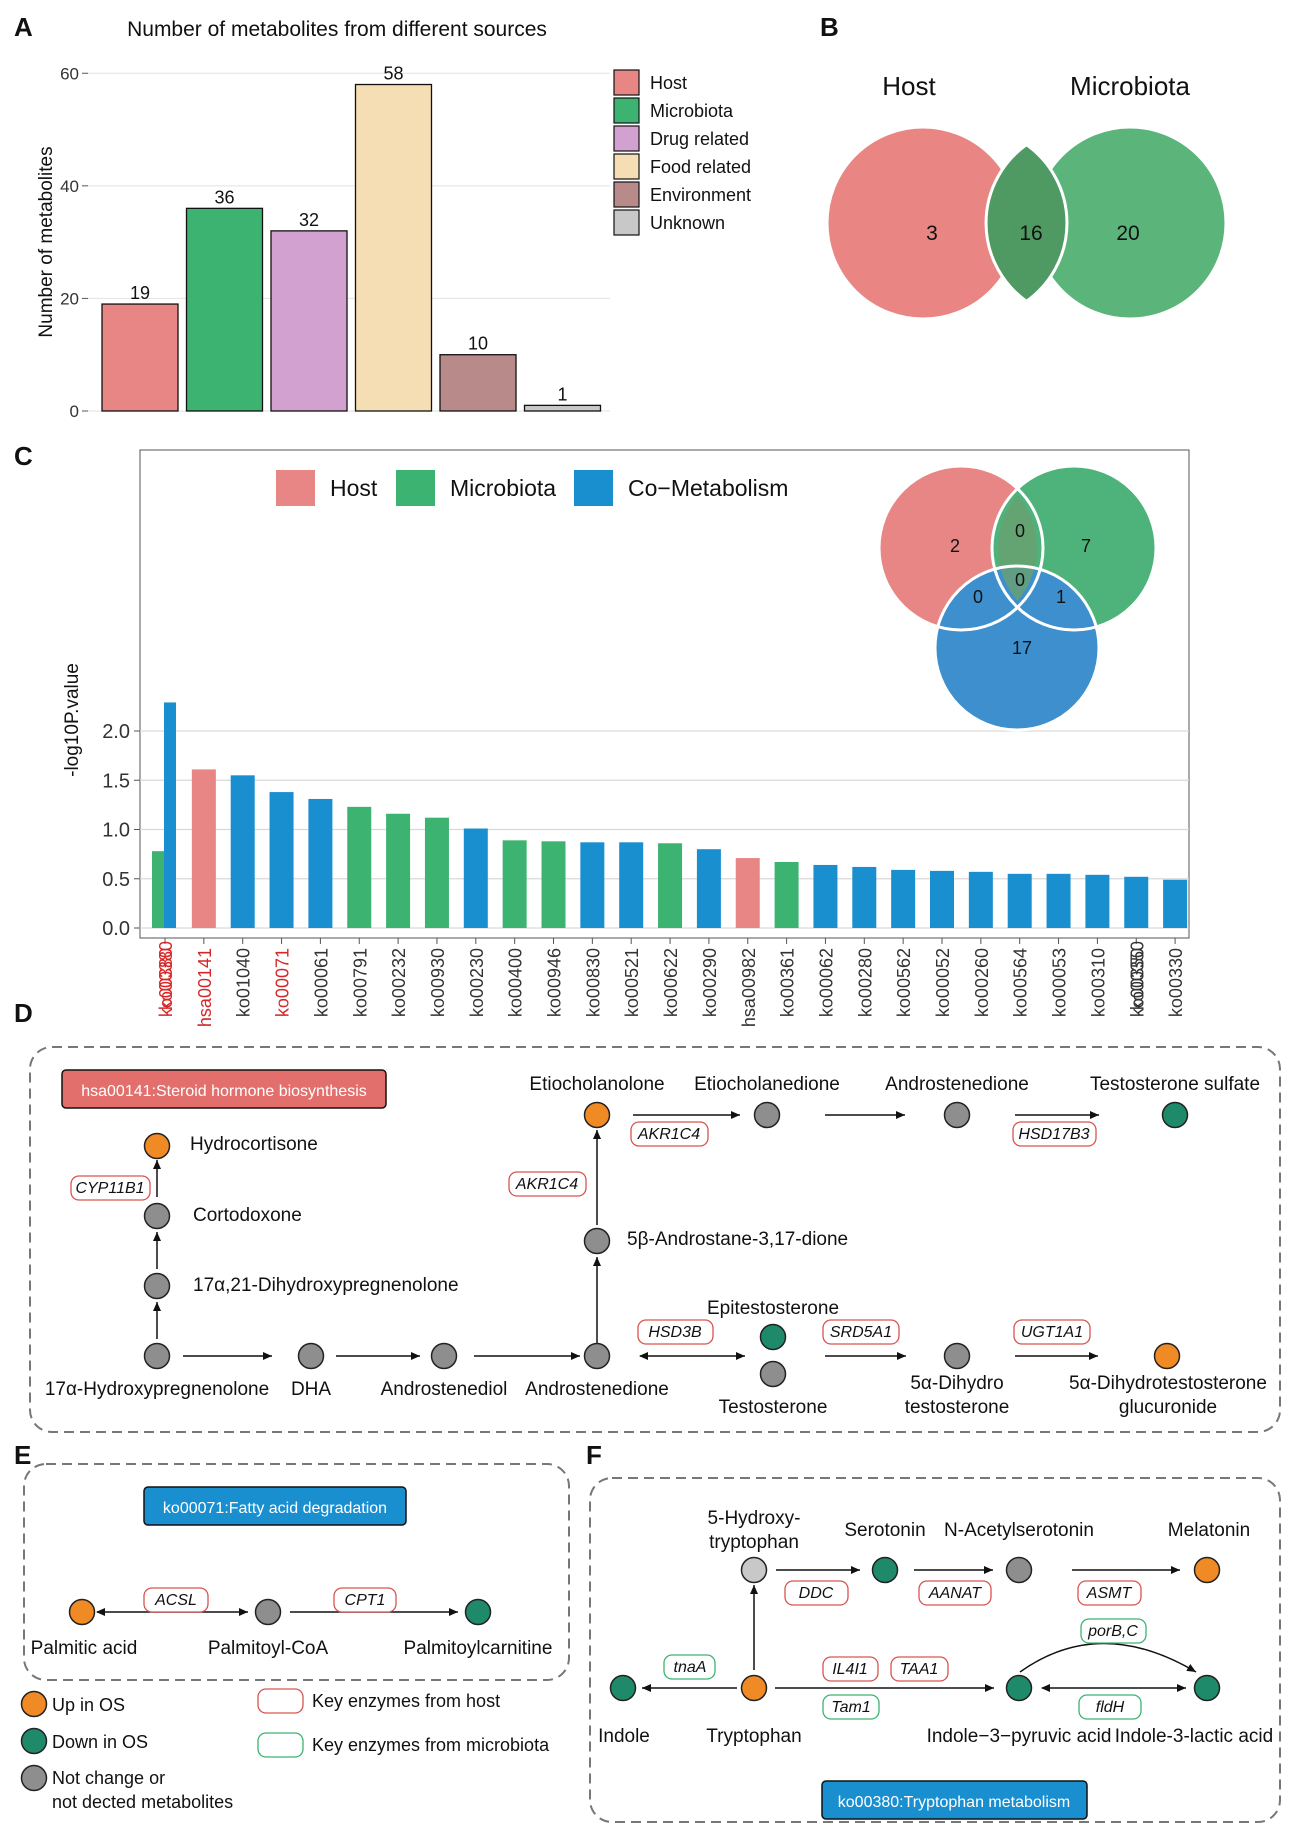 The image size is (1299, 1830). Describe the element at coordinates (632, 982) in the screenshot. I see `chart-c-xtick-label: ko00521` at that location.